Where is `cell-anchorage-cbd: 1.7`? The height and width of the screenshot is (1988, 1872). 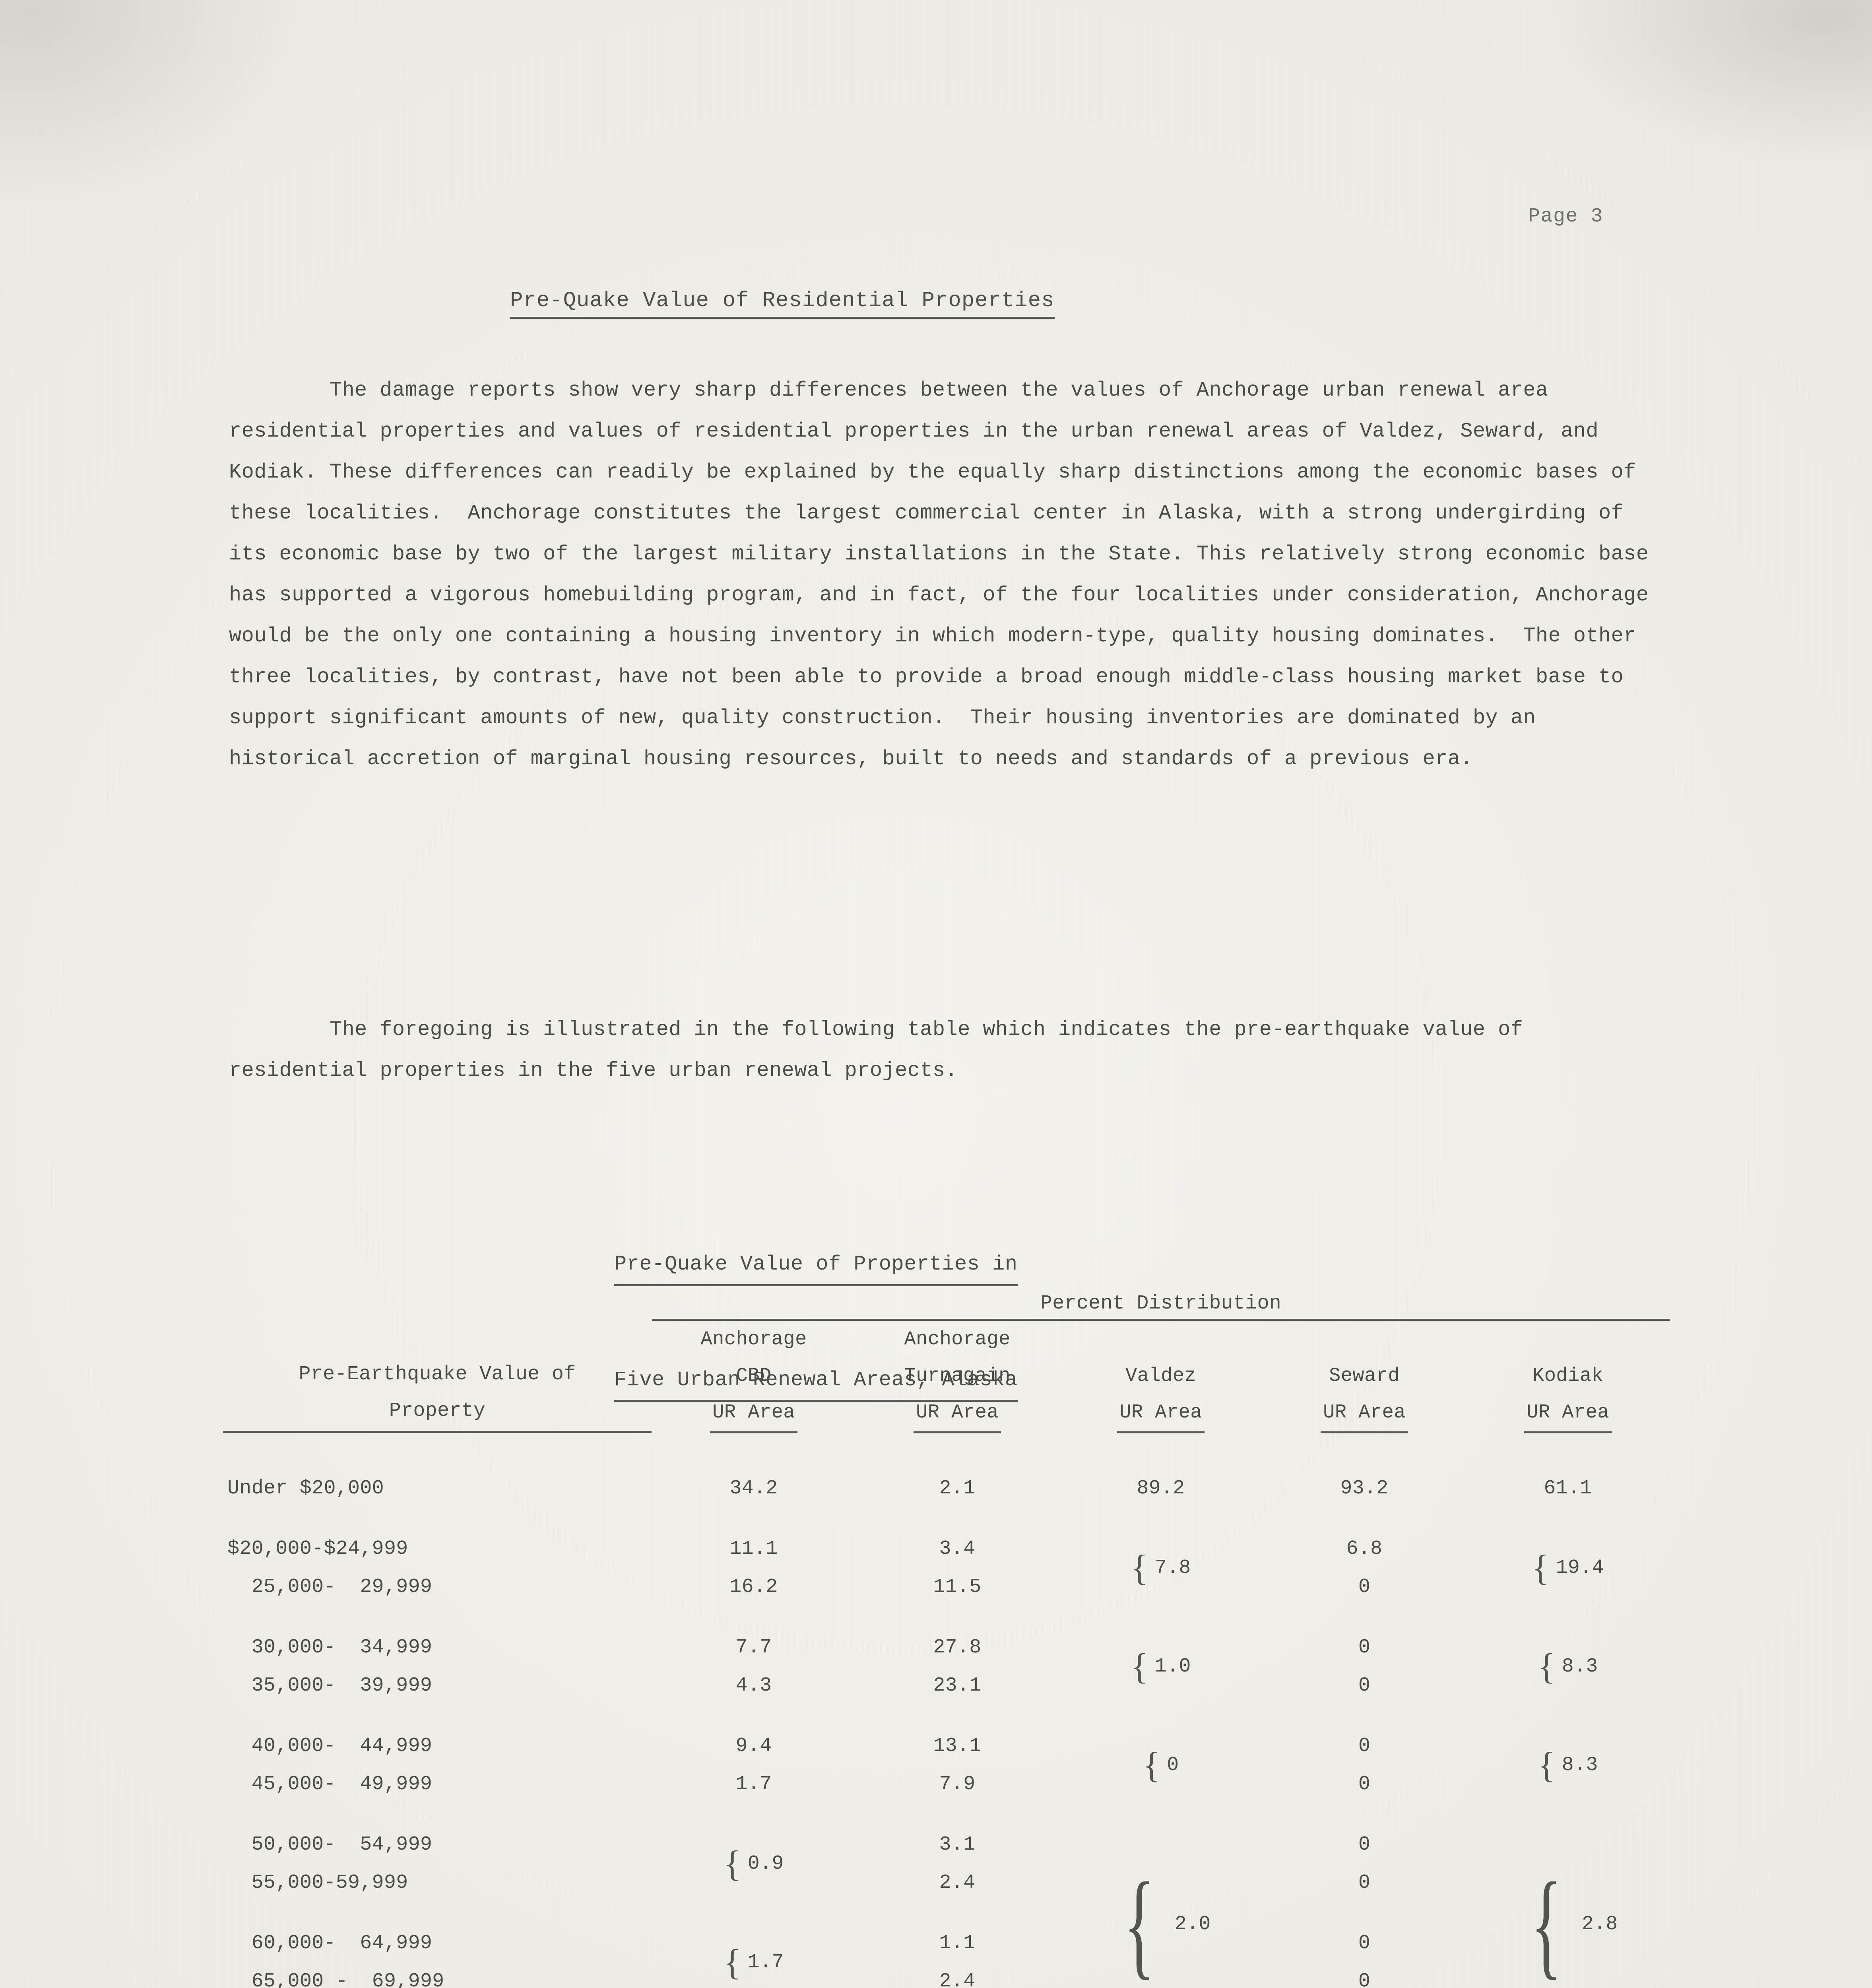
cell-anchorage-cbd: 1.7 is located at coordinates (754, 1784).